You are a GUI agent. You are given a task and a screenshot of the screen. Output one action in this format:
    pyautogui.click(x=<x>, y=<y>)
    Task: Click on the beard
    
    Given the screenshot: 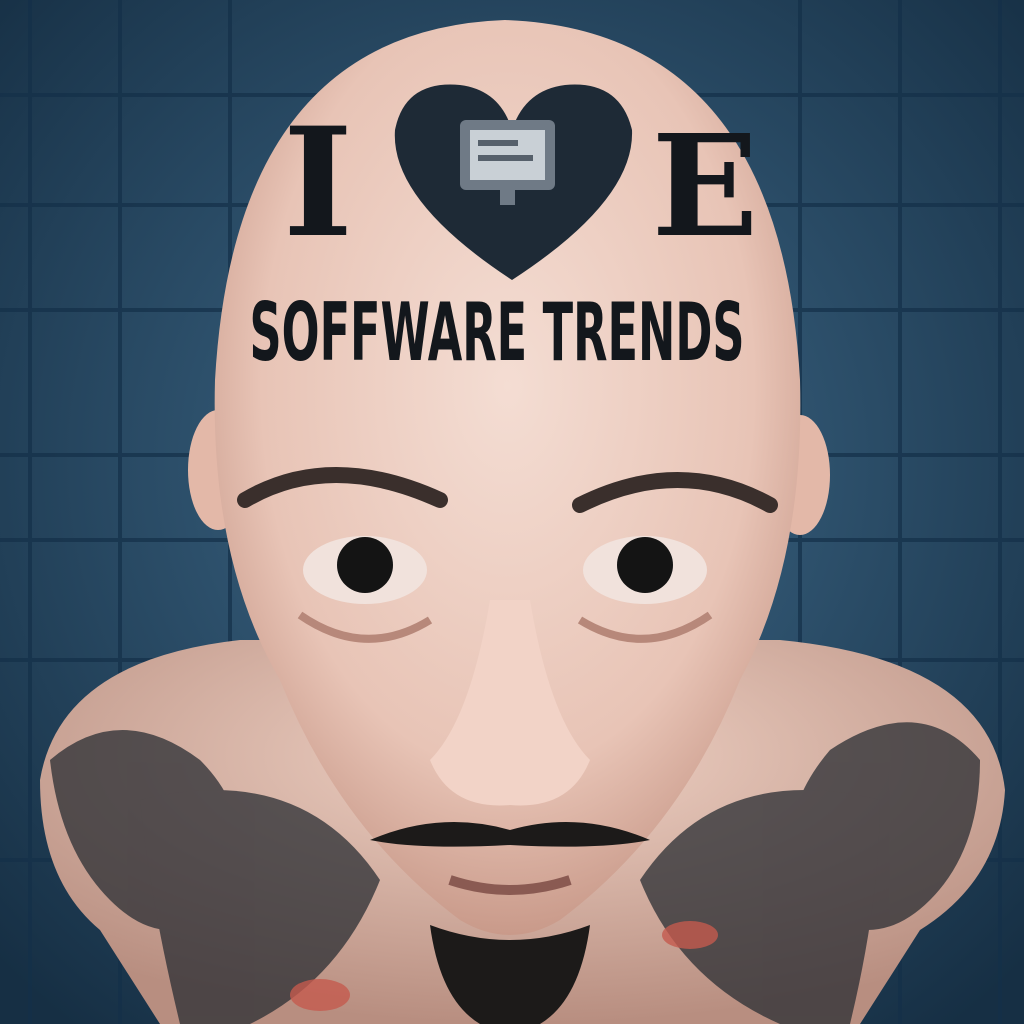 What is the action you would take?
    pyautogui.click(x=510, y=974)
    